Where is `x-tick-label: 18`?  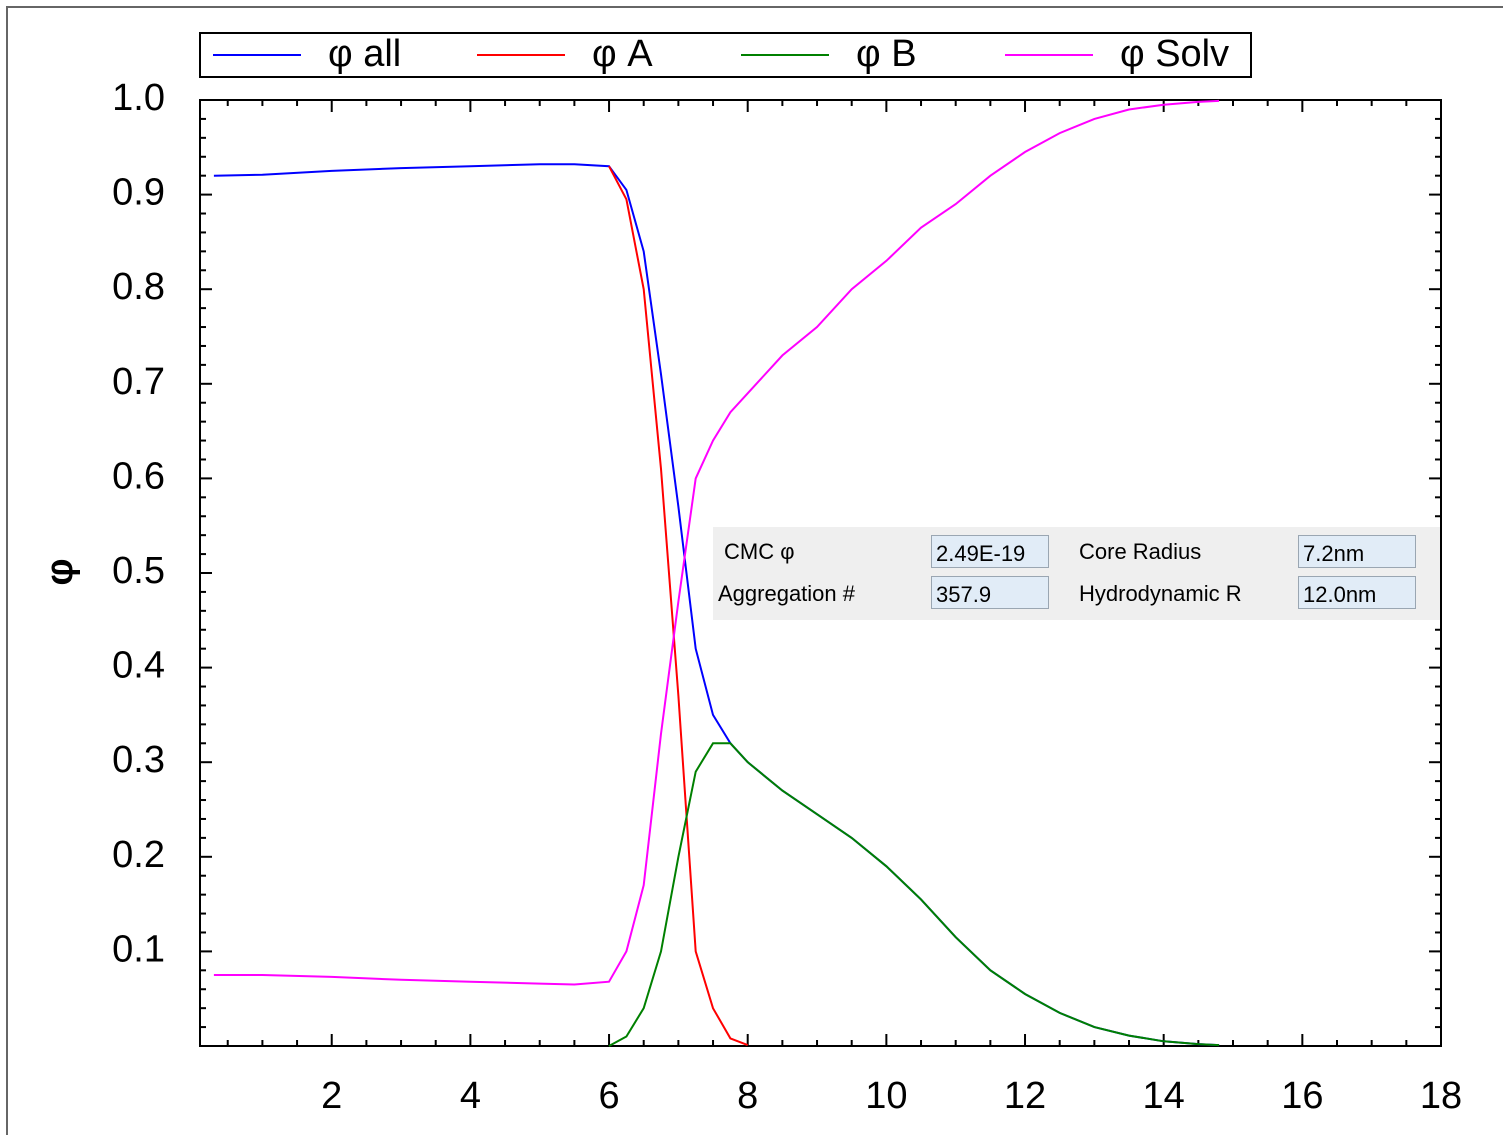 x-tick-label: 18 is located at coordinates (1441, 1096).